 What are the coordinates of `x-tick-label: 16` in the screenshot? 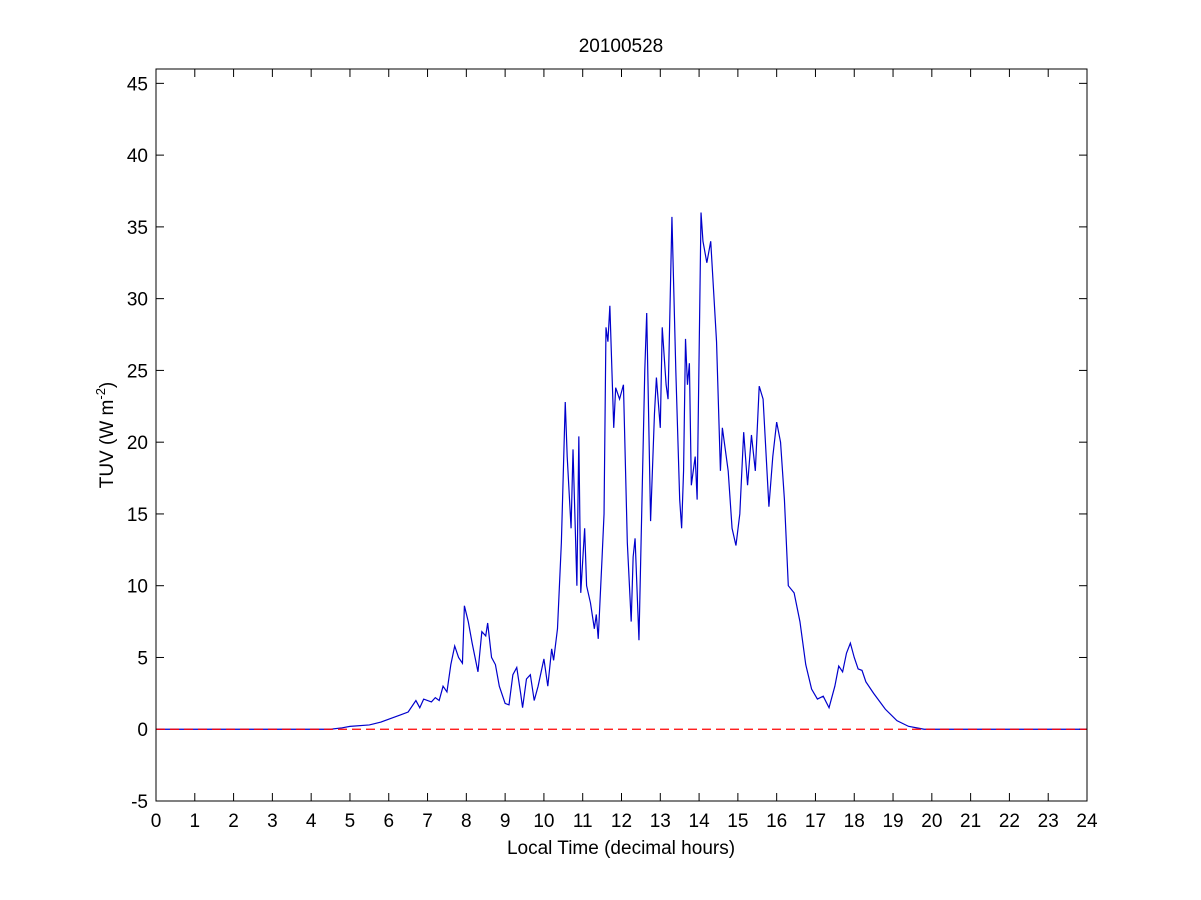 It's located at (776, 821).